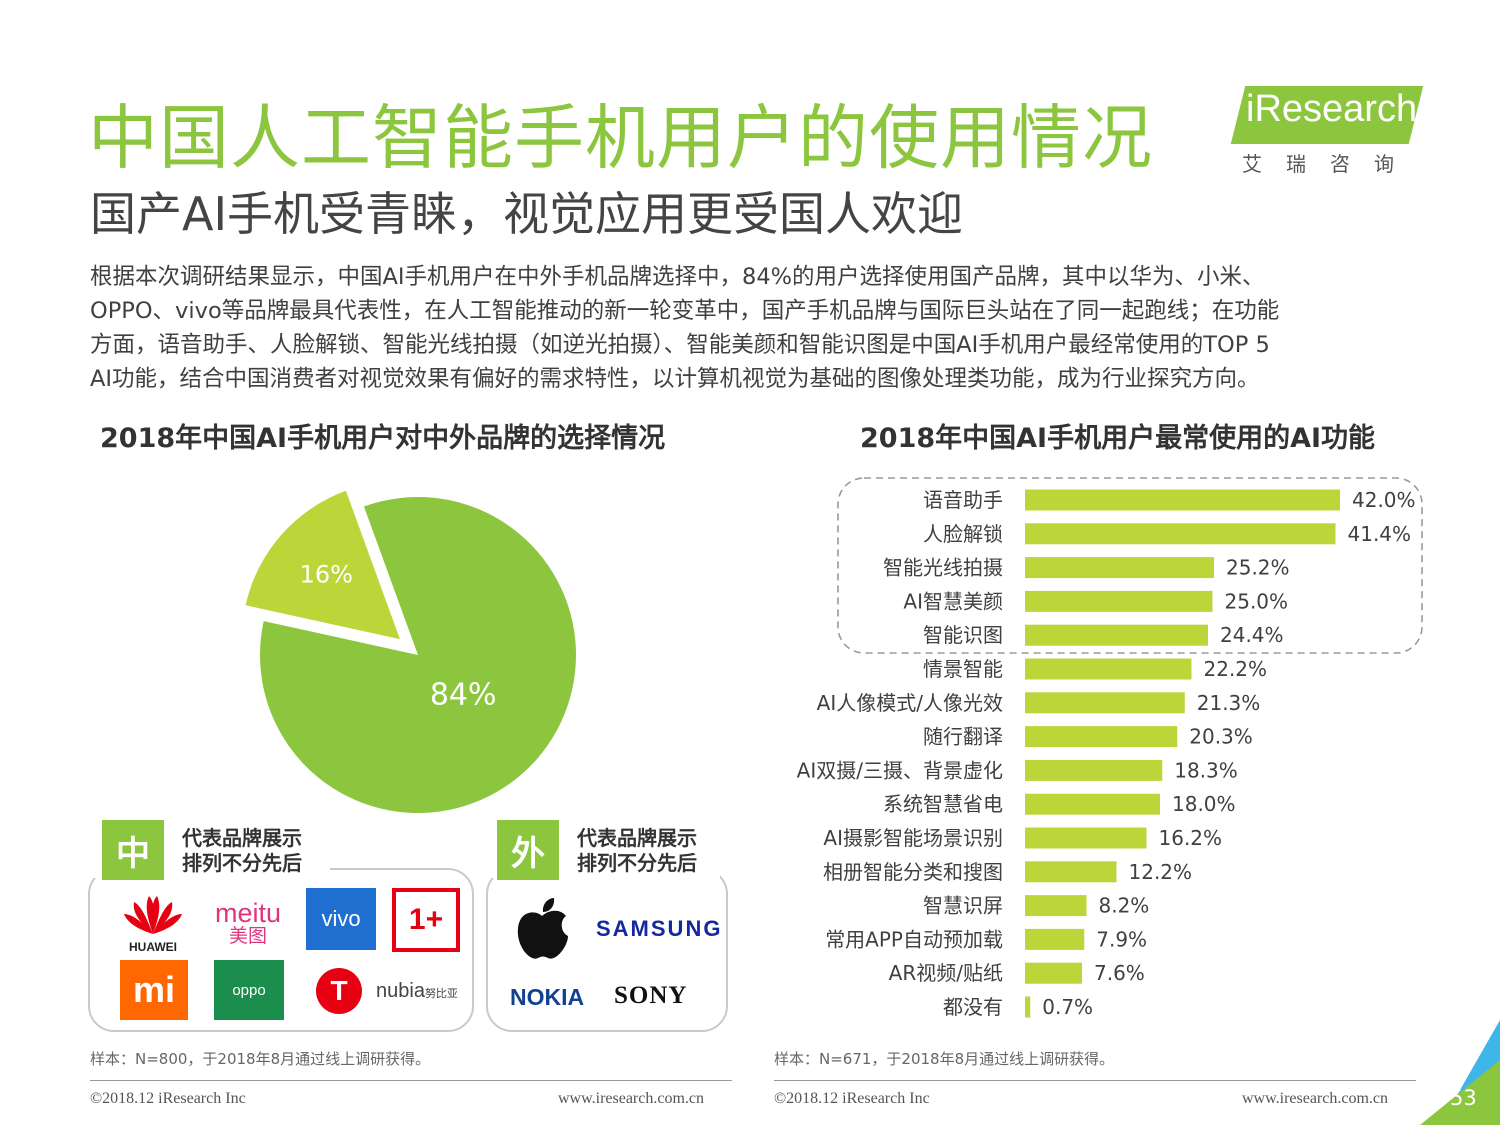 The image size is (1500, 1125). I want to click on footer-copyright-right: ©2018.12 iResearch Inc, so click(852, 1098).